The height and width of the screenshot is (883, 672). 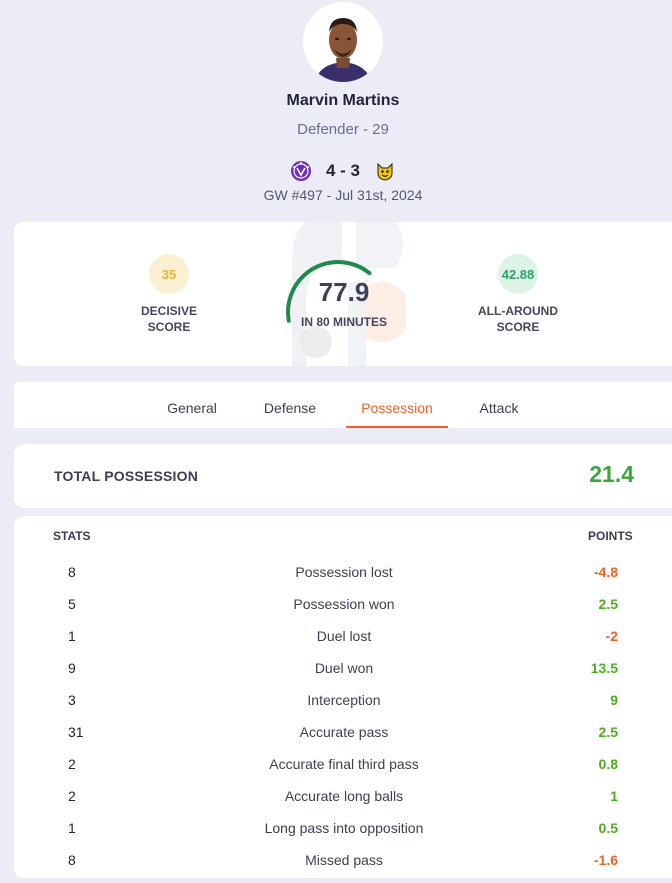 What do you see at coordinates (604, 668) in the screenshot?
I see `stat-points: 13.5` at bounding box center [604, 668].